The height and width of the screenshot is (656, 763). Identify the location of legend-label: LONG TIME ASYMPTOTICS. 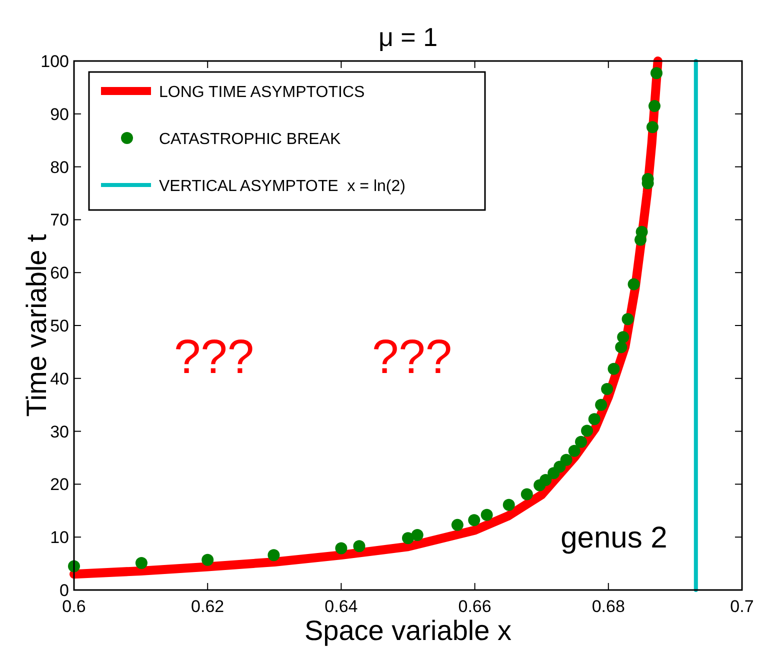
(262, 92).